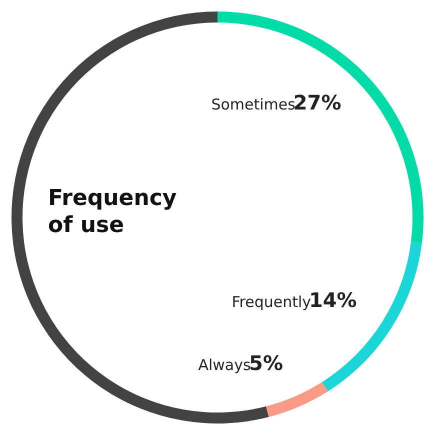  What do you see at coordinates (272, 301) in the screenshot?
I see `slice-label: Frequently` at bounding box center [272, 301].